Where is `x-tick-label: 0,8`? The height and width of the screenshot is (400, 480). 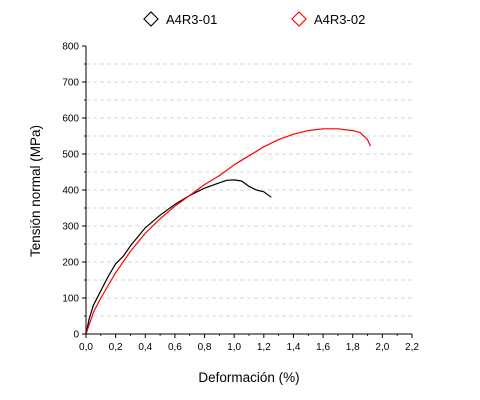 x-tick-label: 0,8 is located at coordinates (205, 347).